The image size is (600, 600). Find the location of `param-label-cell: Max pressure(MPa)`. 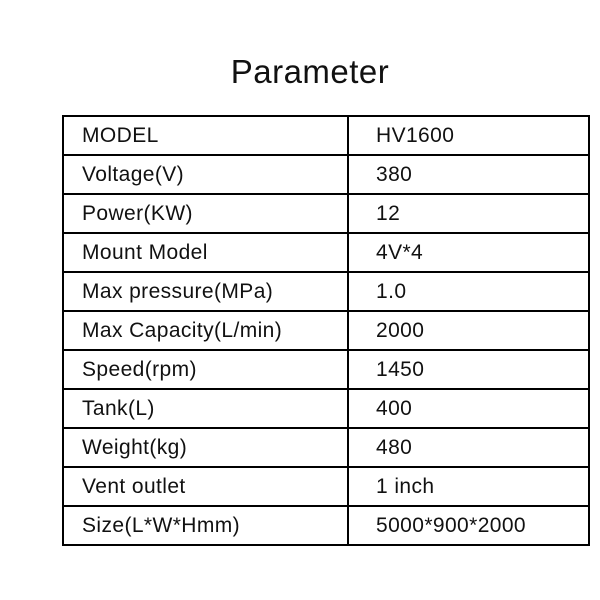

param-label-cell: Max pressure(MPa) is located at coordinates (205, 291).